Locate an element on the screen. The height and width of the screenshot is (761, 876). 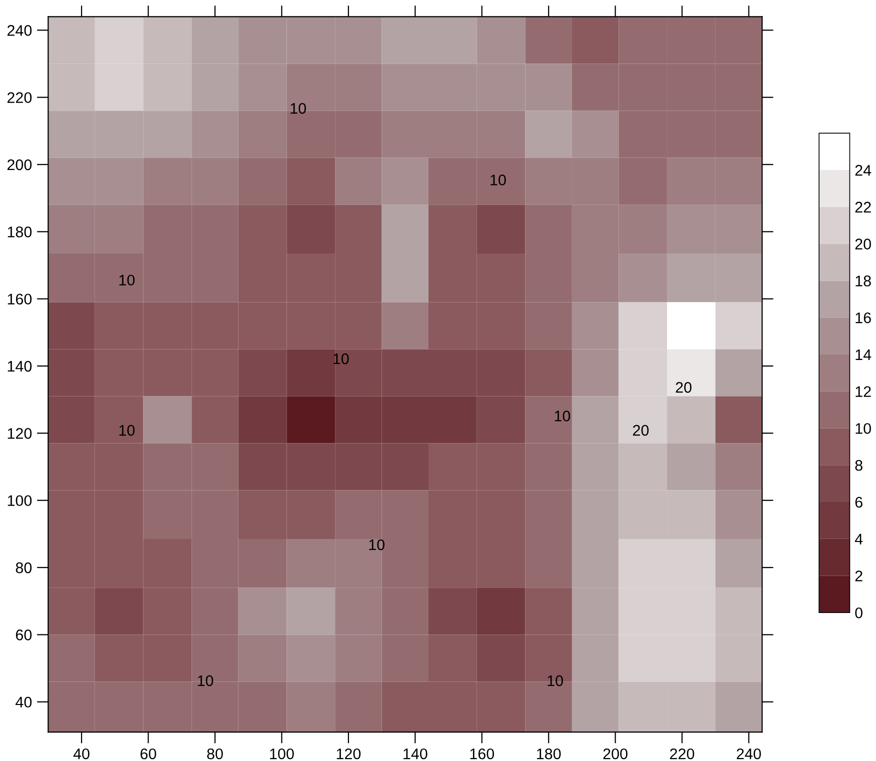
y-tick-label: 100 is located at coordinates (20, 500).